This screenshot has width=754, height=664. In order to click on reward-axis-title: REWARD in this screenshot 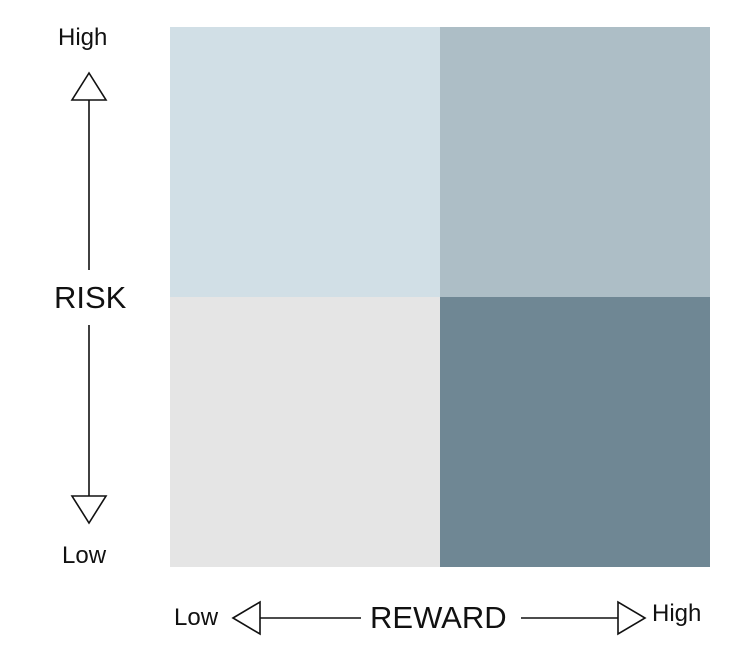, I will do `click(438, 617)`.